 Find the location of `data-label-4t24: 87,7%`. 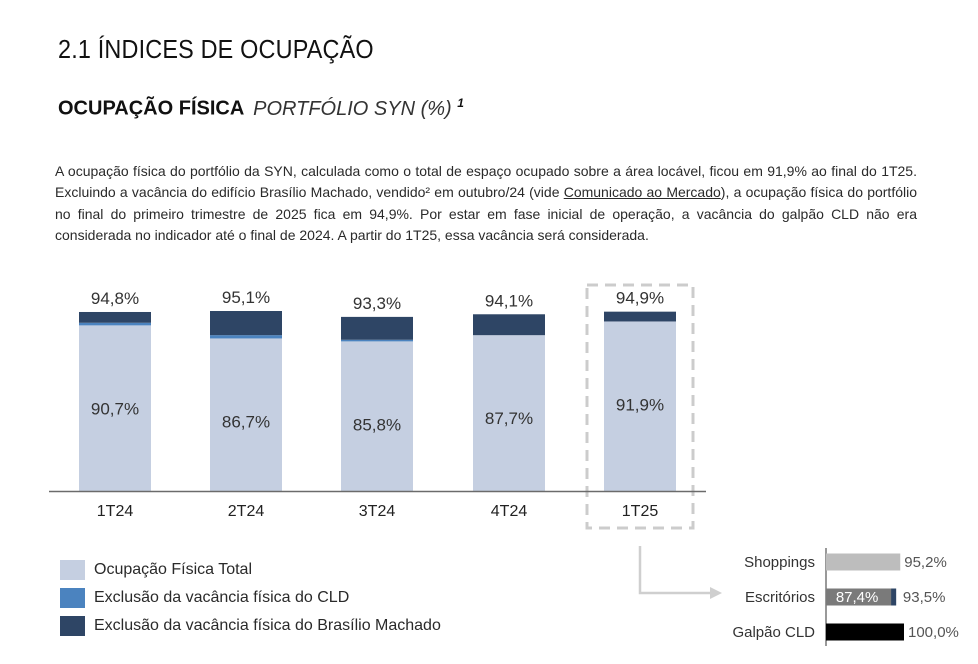

data-label-4t24: 87,7% is located at coordinates (509, 418).